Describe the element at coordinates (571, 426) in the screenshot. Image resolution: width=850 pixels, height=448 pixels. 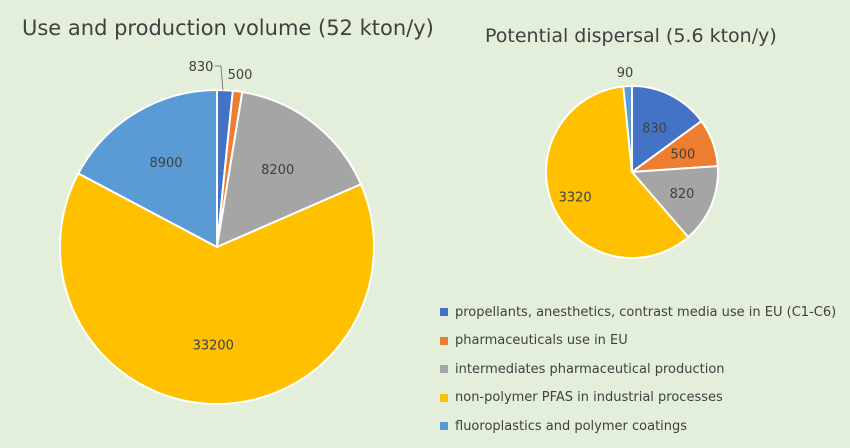
I see `legend-label: fluoroplastics and polymer coatings` at that location.